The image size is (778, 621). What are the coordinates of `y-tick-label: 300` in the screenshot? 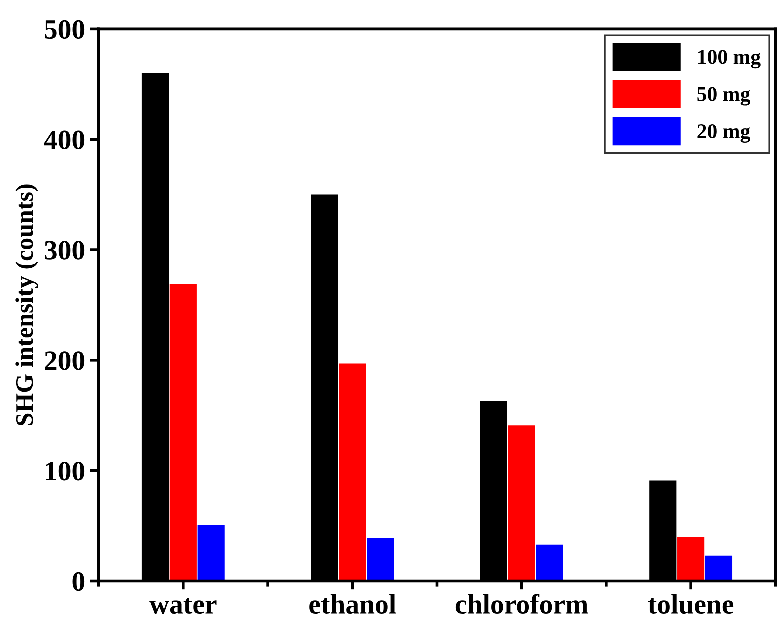 It's located at (64, 250).